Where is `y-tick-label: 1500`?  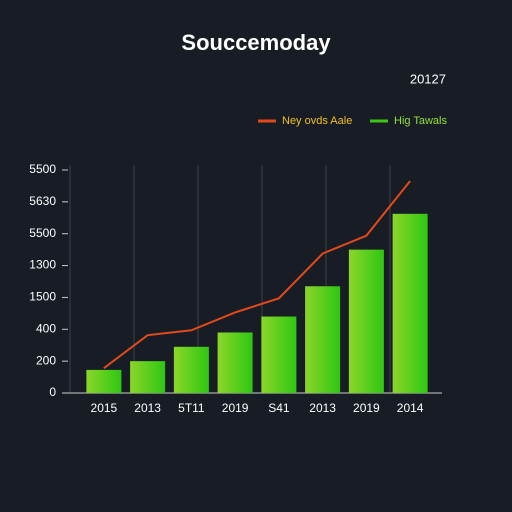
y-tick-label: 1500 is located at coordinates (42, 297).